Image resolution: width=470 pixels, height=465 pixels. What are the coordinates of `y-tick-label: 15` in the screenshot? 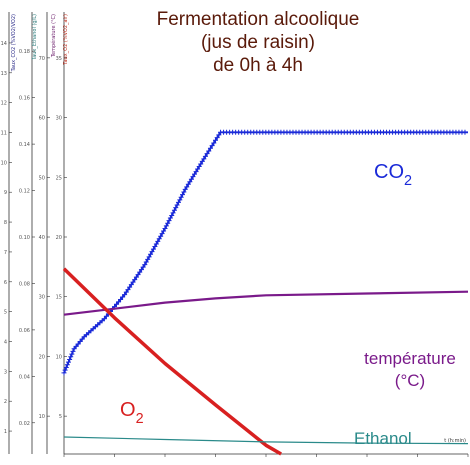 It's located at (59, 298).